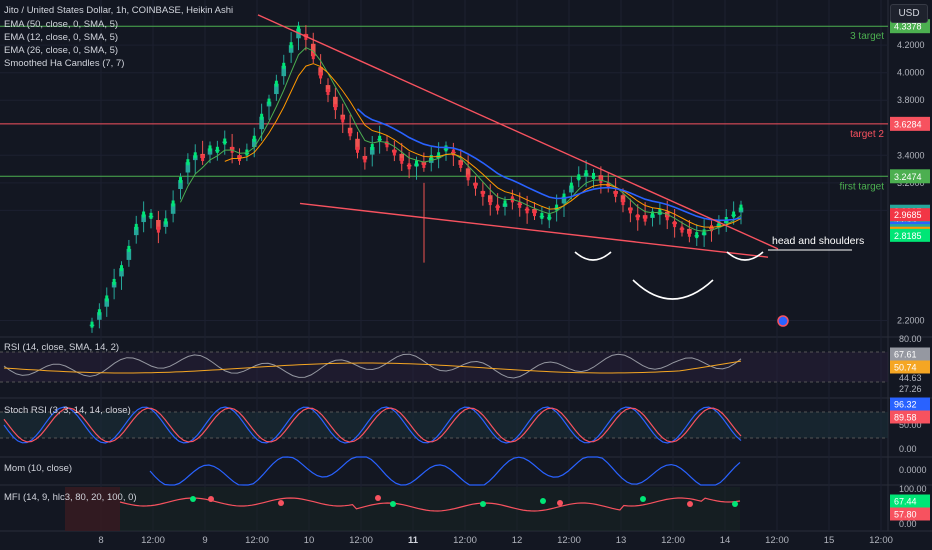 The width and height of the screenshot is (932, 550). Describe the element at coordinates (61, 37) in the screenshot. I see `indicator-ema12-label: EMA (12, close, 0, SMA, 5)` at that location.